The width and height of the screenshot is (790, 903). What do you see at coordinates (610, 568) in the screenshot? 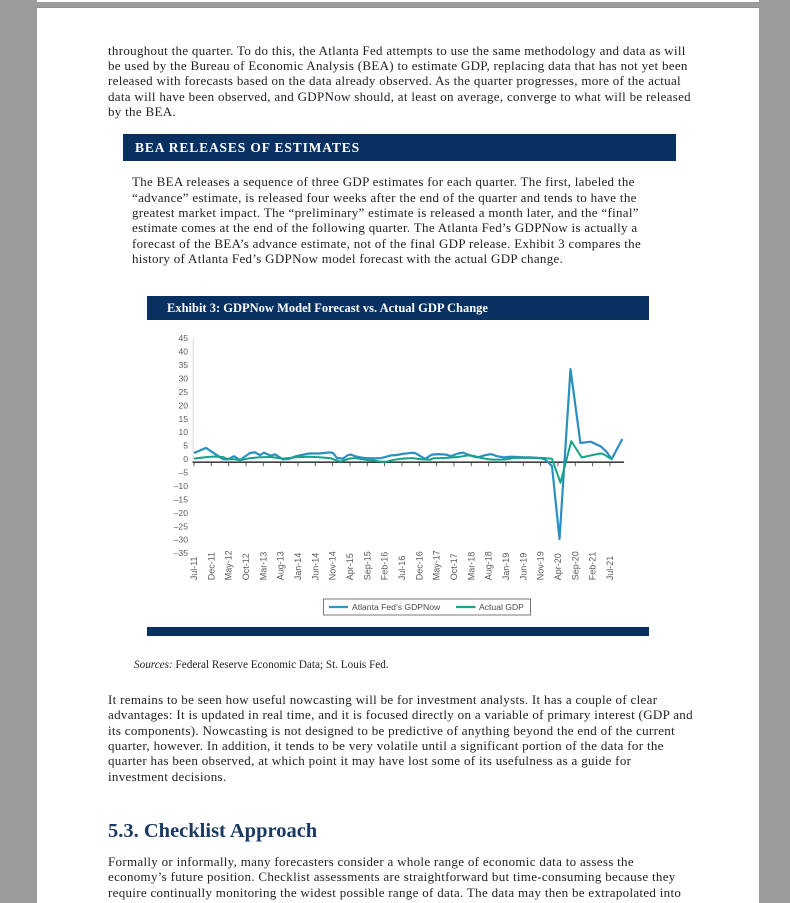
I see `svg-text: Jul-21` at bounding box center [610, 568].